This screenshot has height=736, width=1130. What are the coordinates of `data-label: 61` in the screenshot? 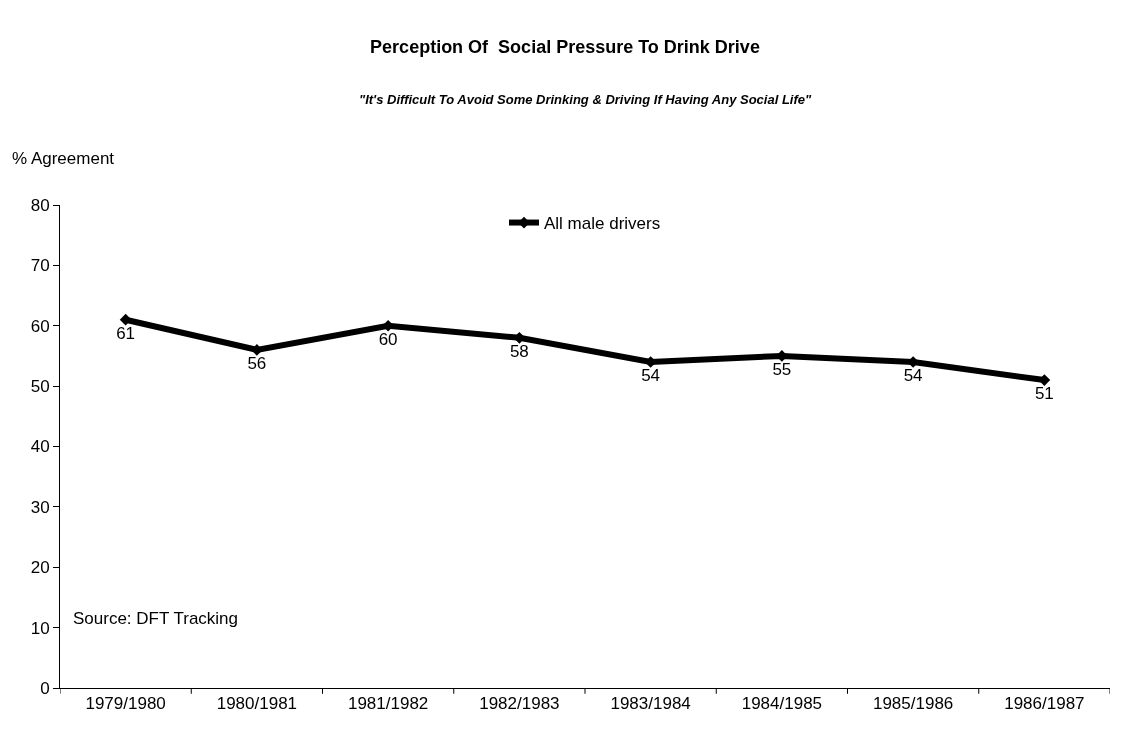 It's located at (126, 334).